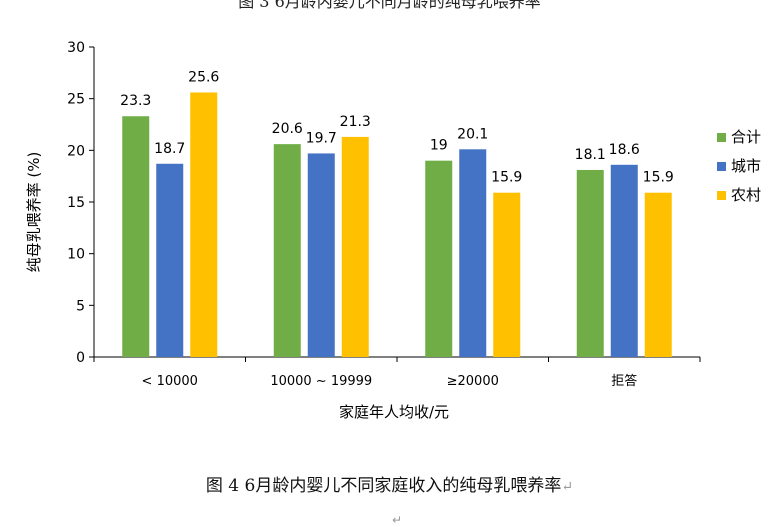  What do you see at coordinates (34, 212) in the screenshot?
I see `y-axis-title: 纯母乳喂养率 (%)` at bounding box center [34, 212].